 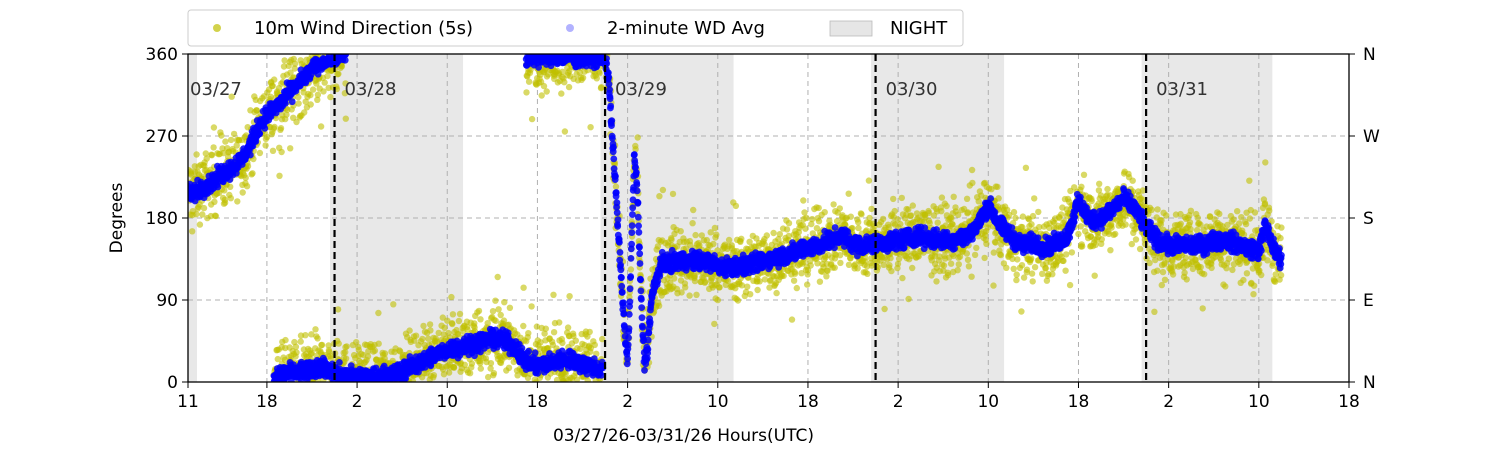 What do you see at coordinates (714, 324) in the screenshot?
I see `raw-point-1901` at bounding box center [714, 324].